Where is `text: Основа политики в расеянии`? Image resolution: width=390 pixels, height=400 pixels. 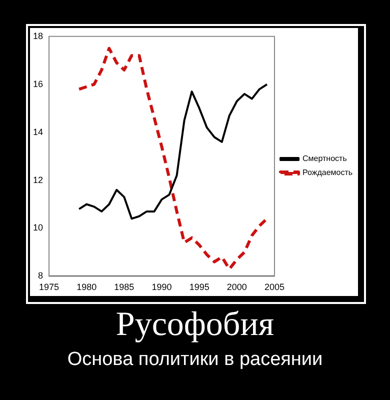
text: Основа политики в расеянии is located at coordinates (195, 360).